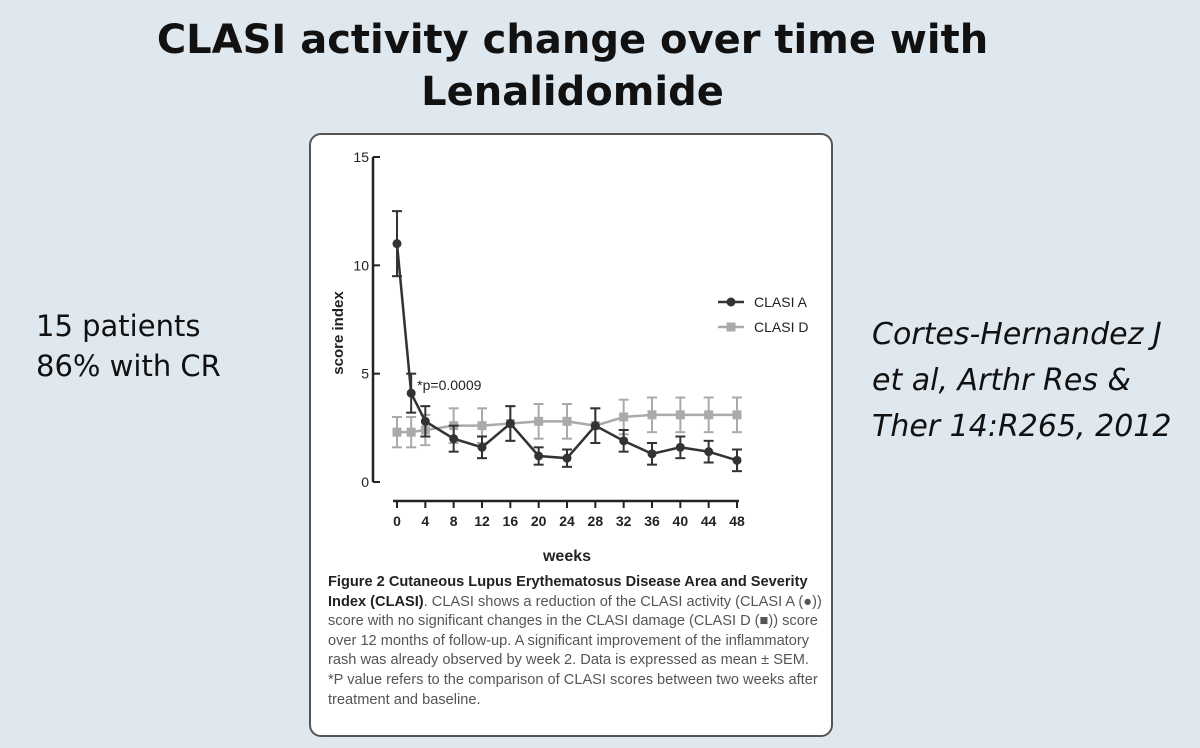 This screenshot has width=1200, height=748. What do you see at coordinates (361, 265) in the screenshot?
I see `y-tick-label: 10` at bounding box center [361, 265].